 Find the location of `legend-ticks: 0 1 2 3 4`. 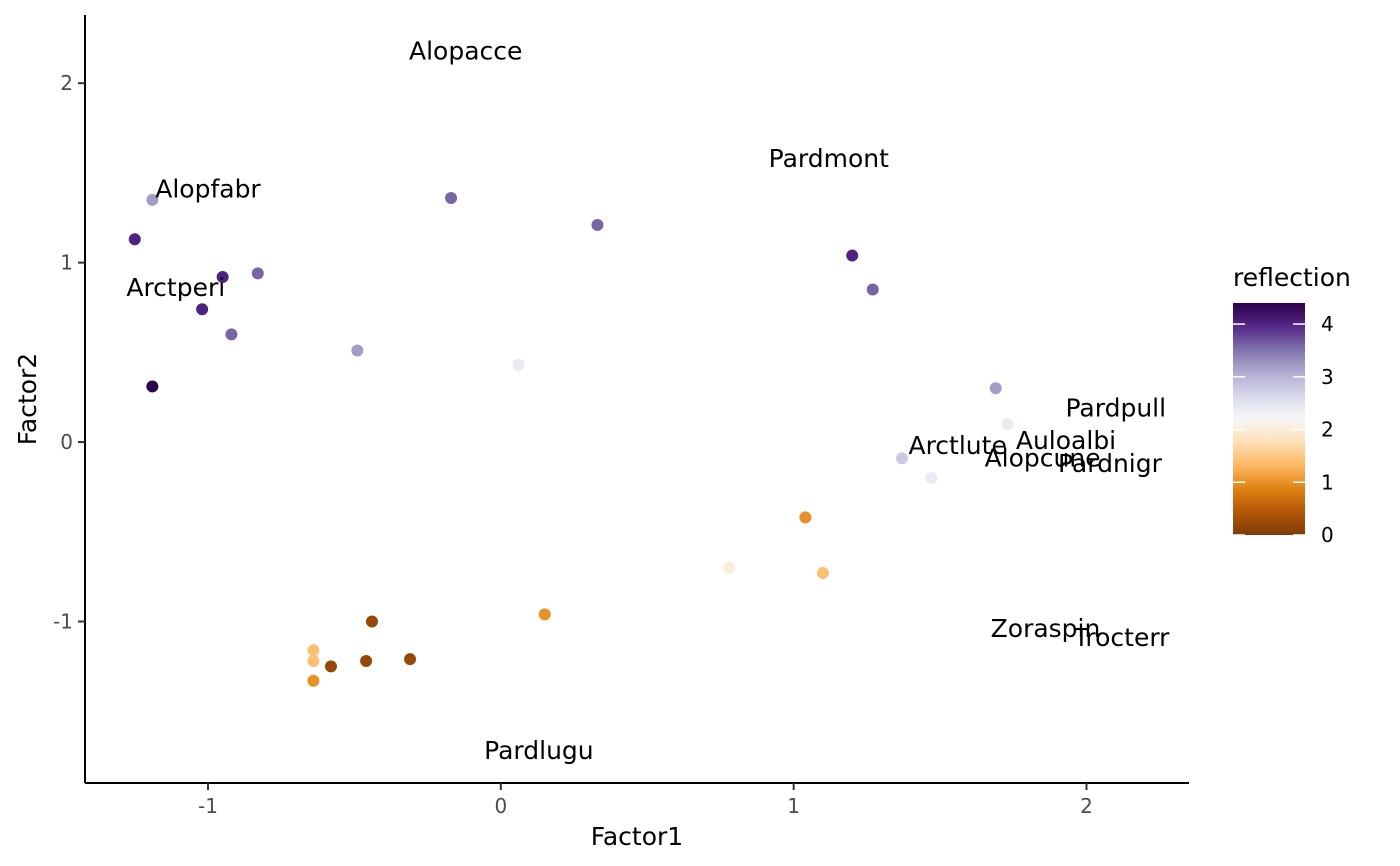

legend-ticks: 0 1 2 3 4 is located at coordinates (1283, 429).